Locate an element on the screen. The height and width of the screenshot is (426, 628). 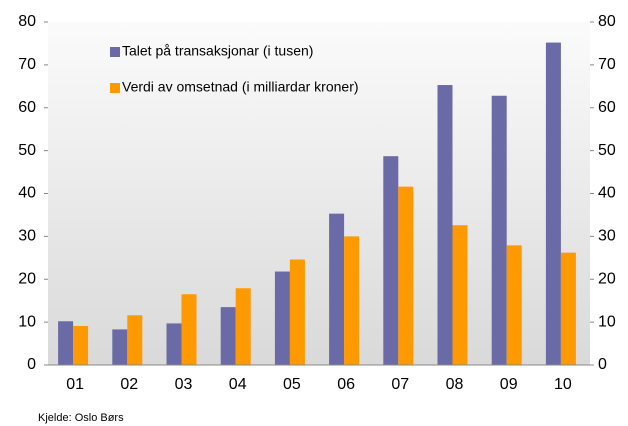
x-tick-label: 05 is located at coordinates (292, 384).